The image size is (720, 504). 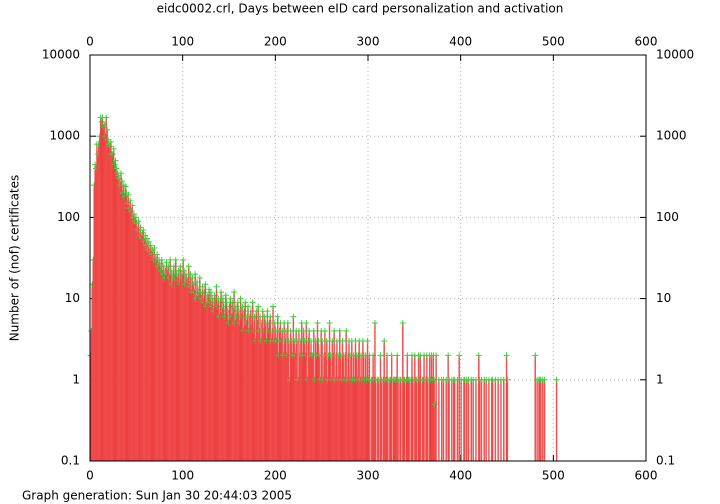 I want to click on x-tick-label: 0, so click(x=90, y=476).